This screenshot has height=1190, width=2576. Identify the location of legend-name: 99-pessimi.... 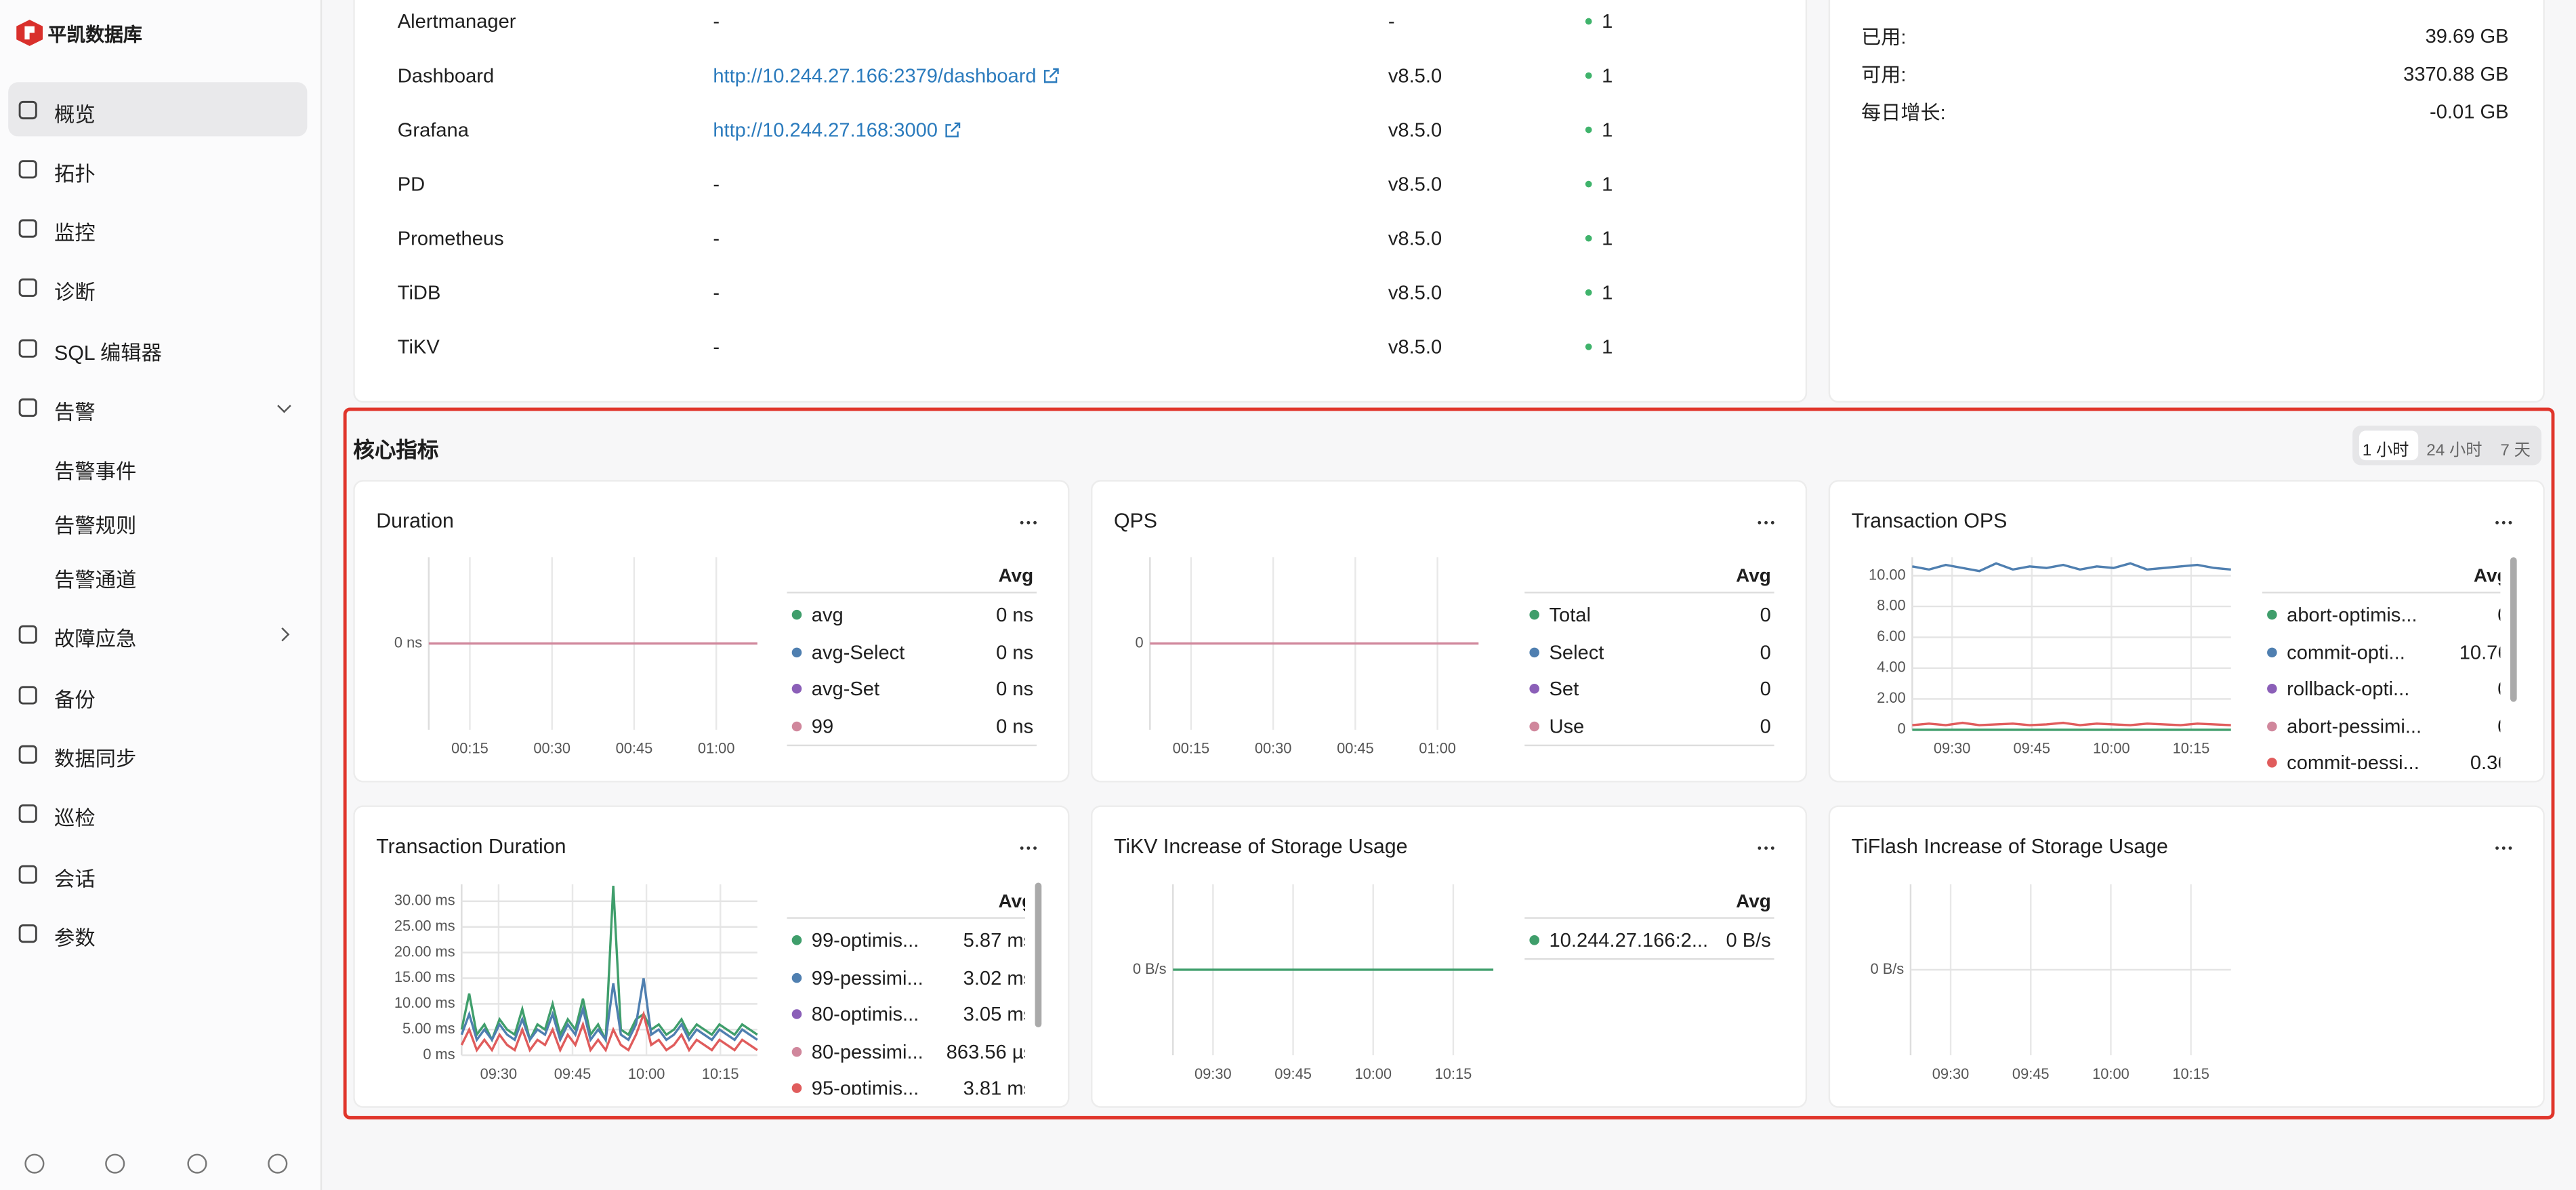
(867, 977).